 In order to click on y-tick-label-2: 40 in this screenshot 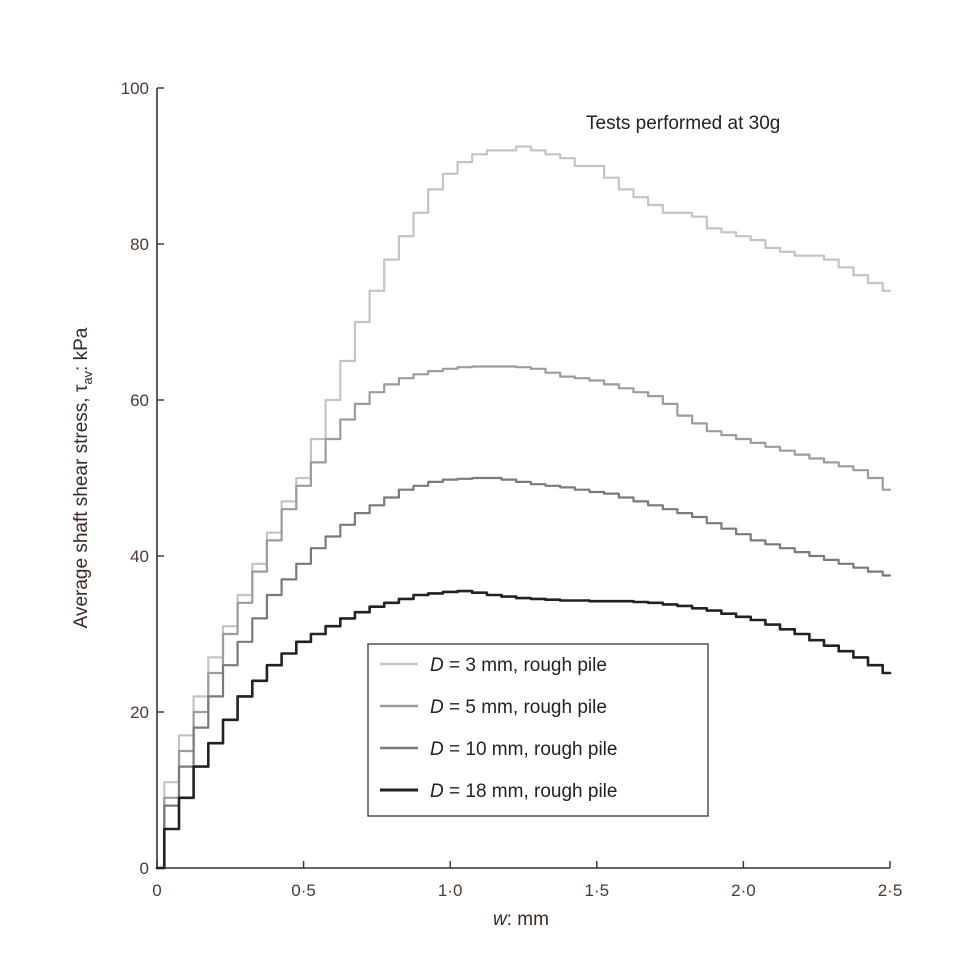, I will do `click(139, 556)`.